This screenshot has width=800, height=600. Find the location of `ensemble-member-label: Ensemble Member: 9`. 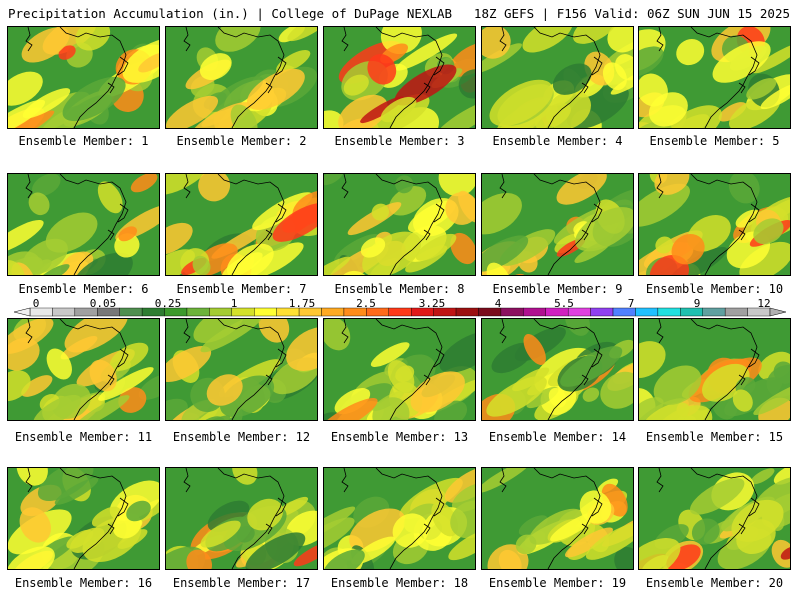

ensemble-member-label: Ensemble Member: 9 is located at coordinates (557, 289).